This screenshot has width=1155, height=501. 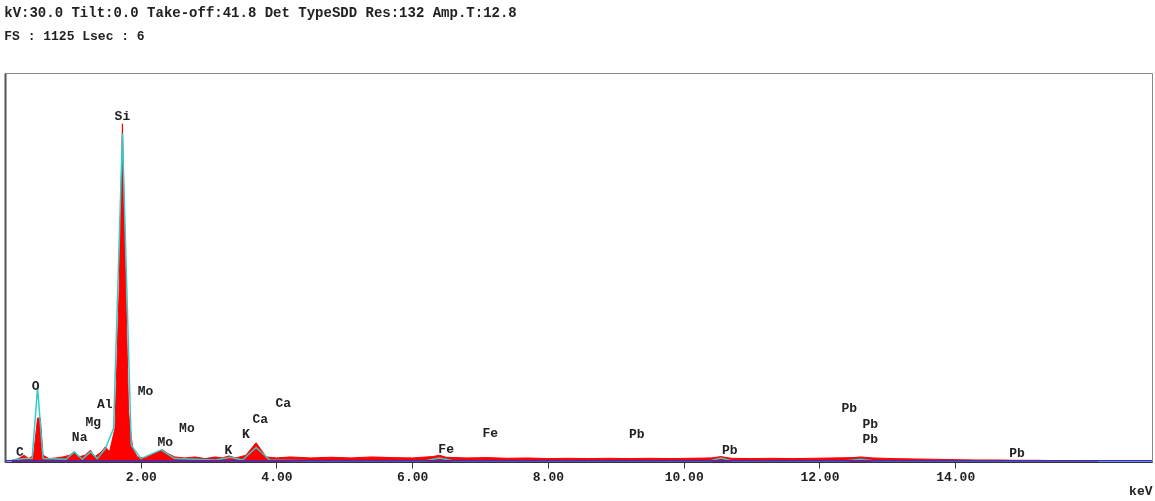 I want to click on annotation: Mg, so click(x=93, y=422).